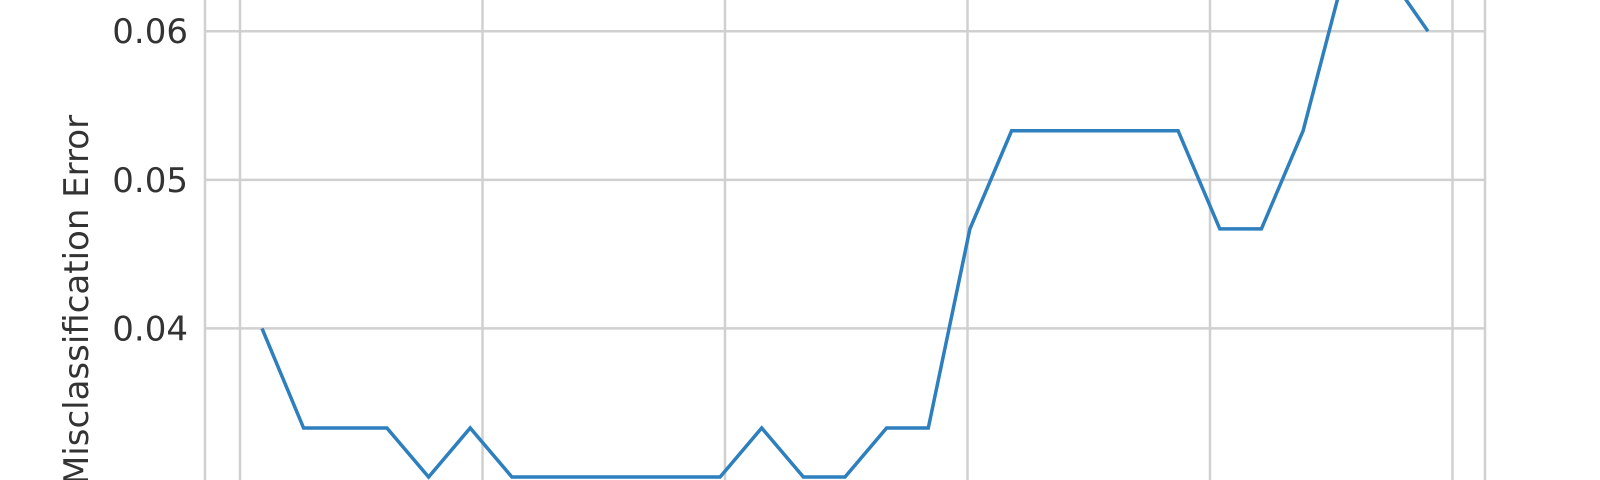 The width and height of the screenshot is (1600, 480). I want to click on y-tick-labels: 0.04 0.05 0.06, so click(150, 180).